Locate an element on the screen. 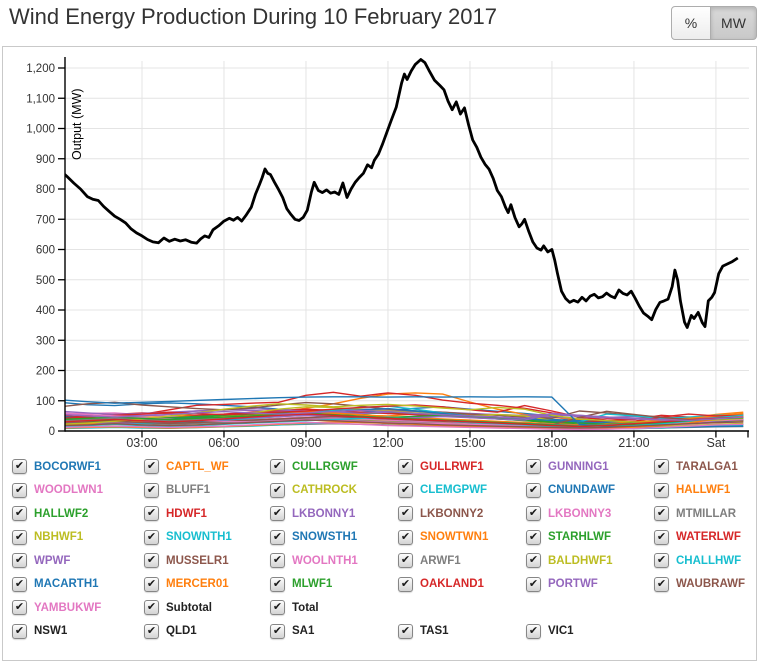 This screenshot has width=761, height=665. legend-item-PORTWF: ✔ PORTWF is located at coordinates (590, 584).